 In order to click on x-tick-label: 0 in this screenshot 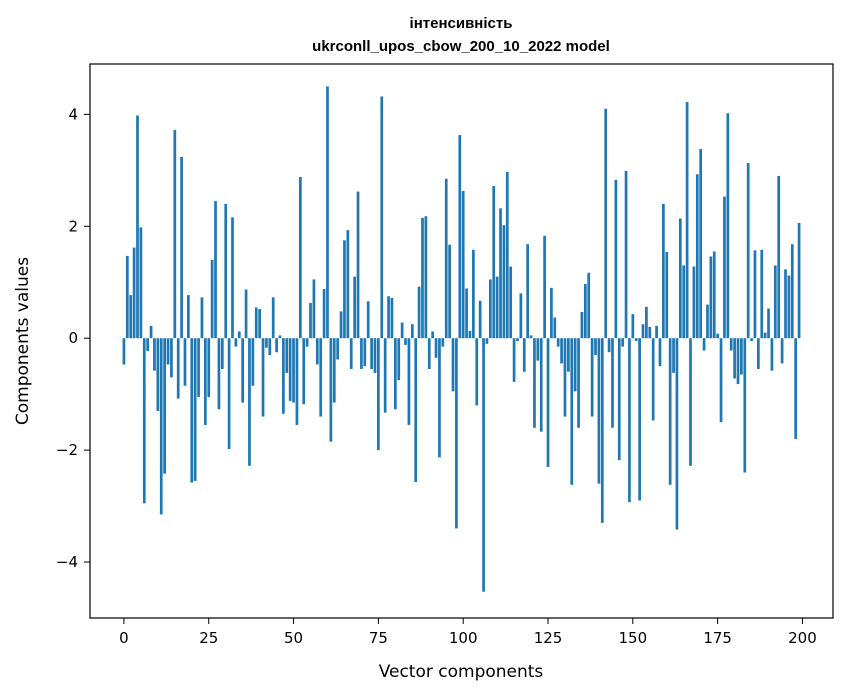, I will do `click(124, 638)`.